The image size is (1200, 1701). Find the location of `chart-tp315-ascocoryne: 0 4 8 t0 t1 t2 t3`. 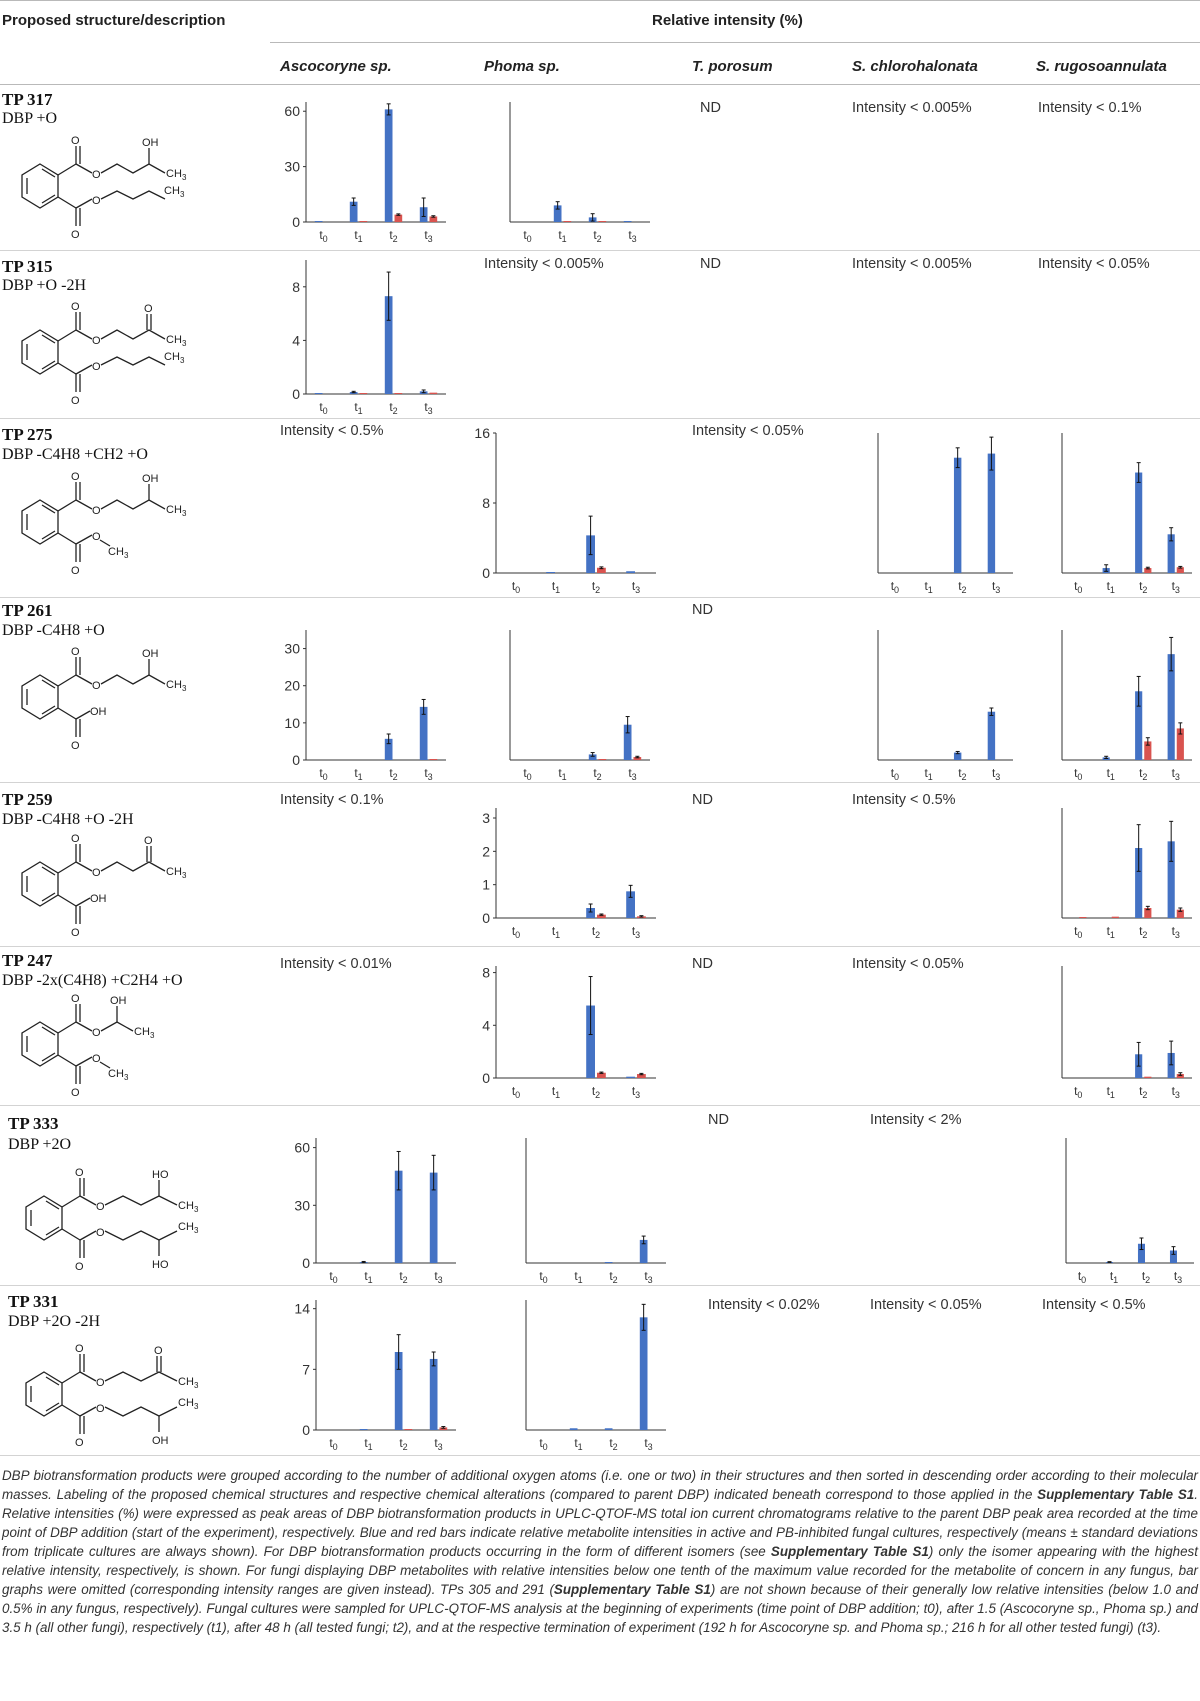

chart-tp315-ascocoryne: 0 4 8 t0 t1 t2 t3 is located at coordinates (369, 338).